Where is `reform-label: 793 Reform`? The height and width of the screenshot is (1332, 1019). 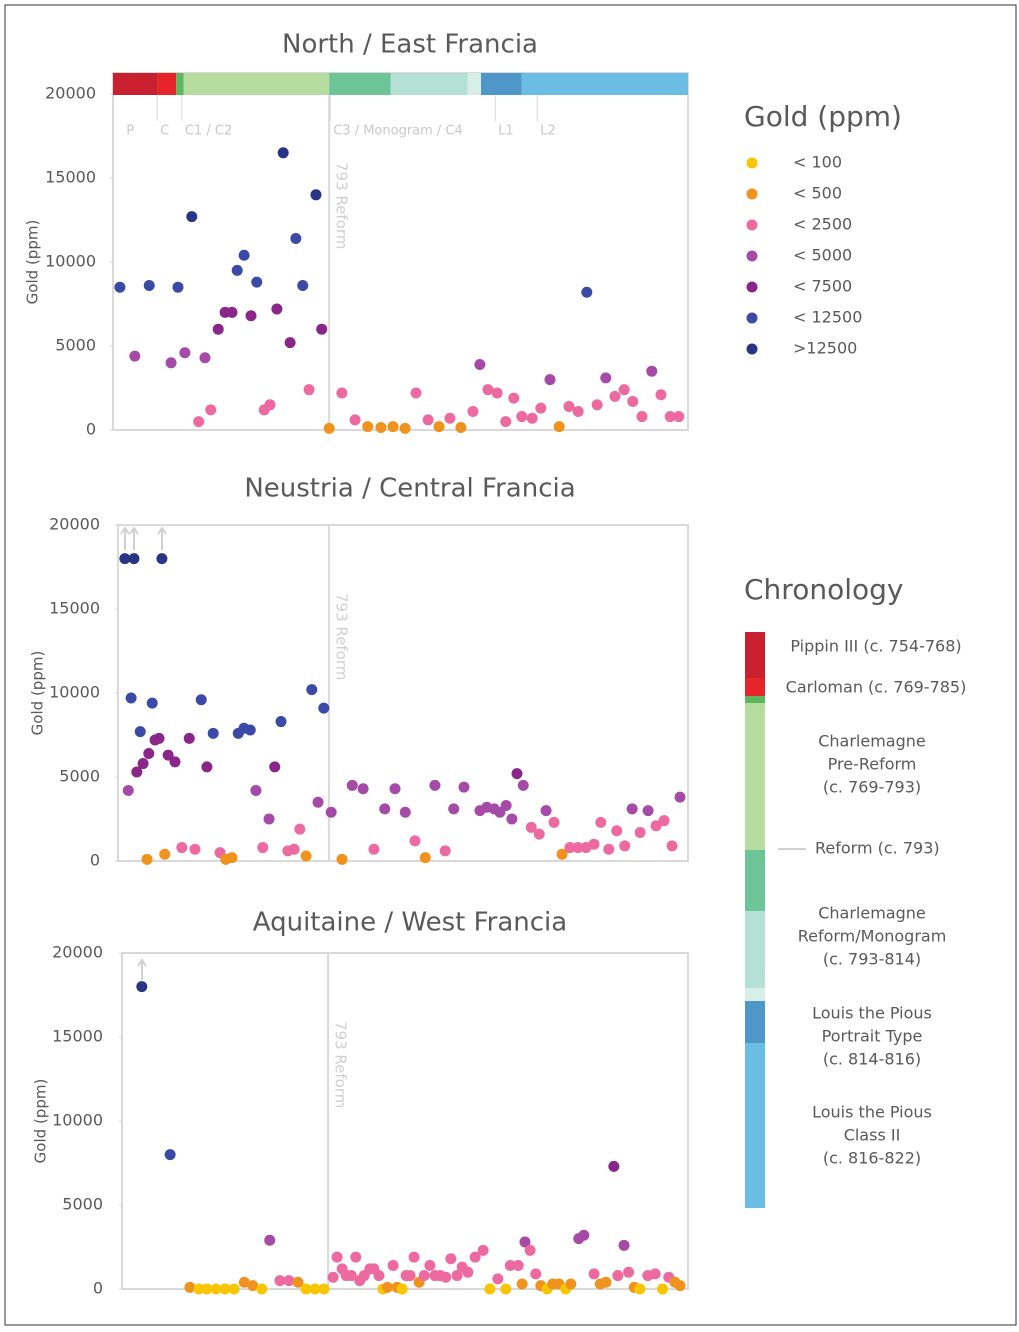 reform-label: 793 Reform is located at coordinates (341, 636).